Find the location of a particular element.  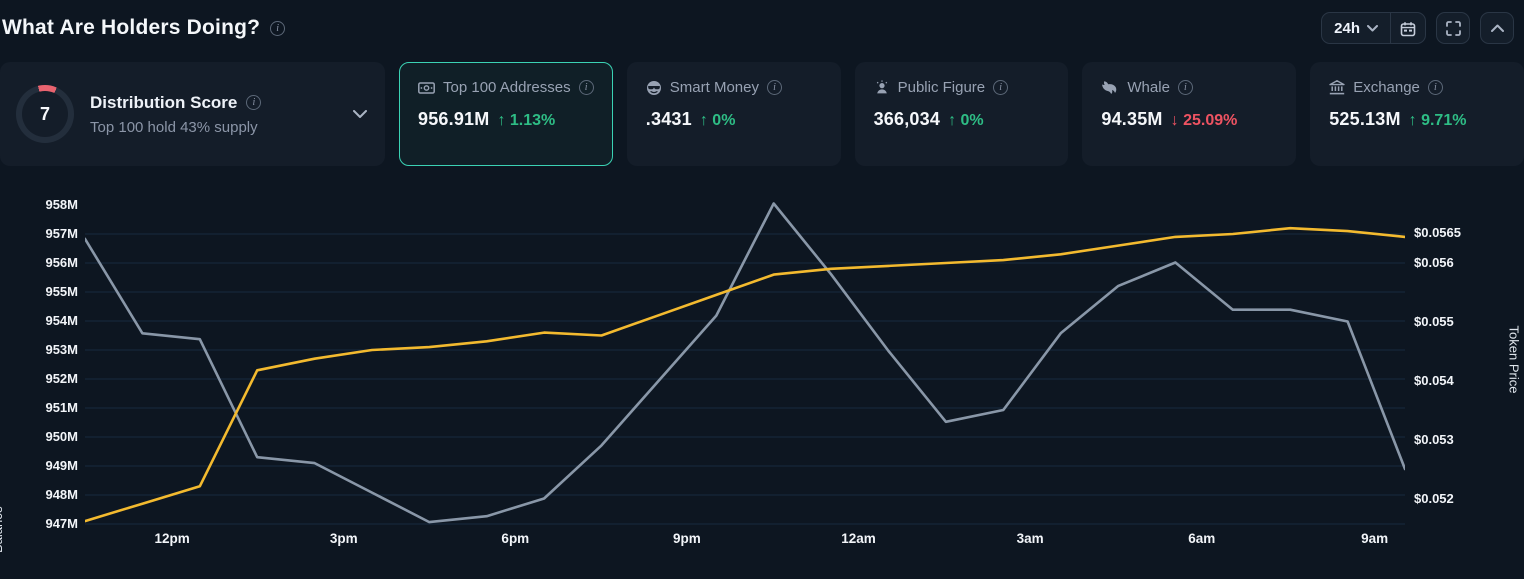

time-tick-label: 9am is located at coordinates (1375, 538).